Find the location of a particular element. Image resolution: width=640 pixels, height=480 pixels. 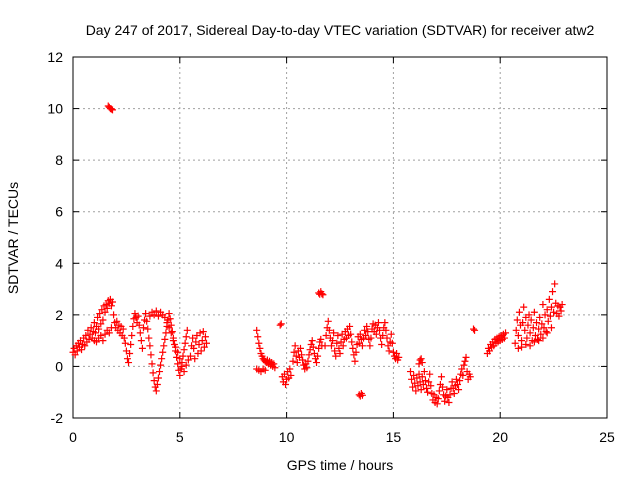

y-tick-label: 2 is located at coordinates (59, 315).